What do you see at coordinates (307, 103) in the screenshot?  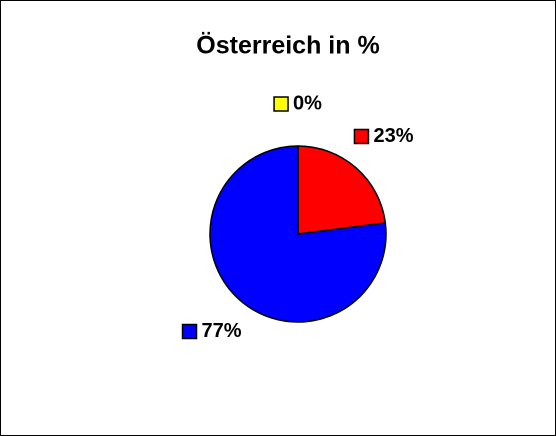 I see `data-label: 0%` at bounding box center [307, 103].